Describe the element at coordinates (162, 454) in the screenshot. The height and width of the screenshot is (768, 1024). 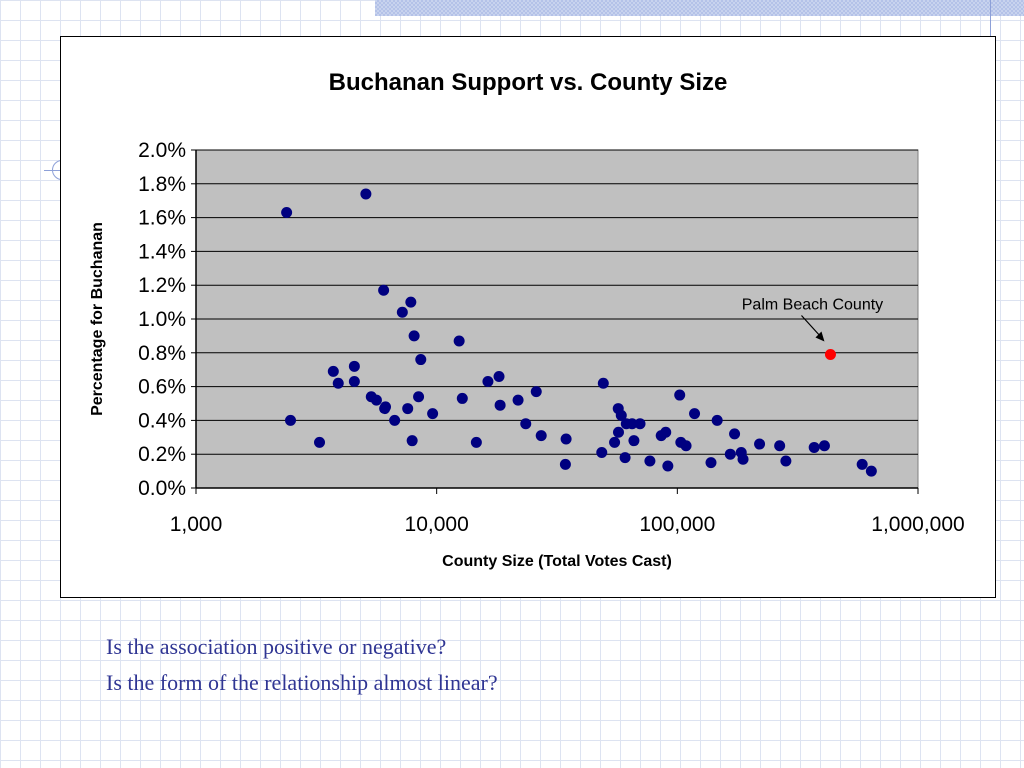
I see `y-tick-label: 0.2%` at that location.